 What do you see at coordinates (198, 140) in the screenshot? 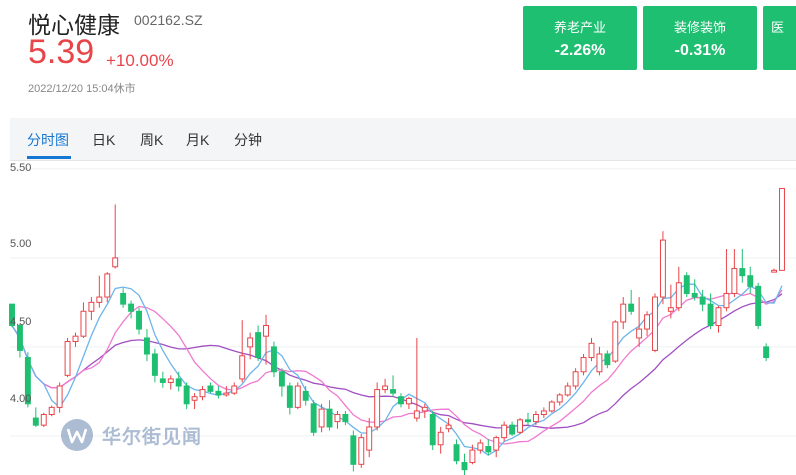
I see `tab-monthly-k: 月K` at bounding box center [198, 140].